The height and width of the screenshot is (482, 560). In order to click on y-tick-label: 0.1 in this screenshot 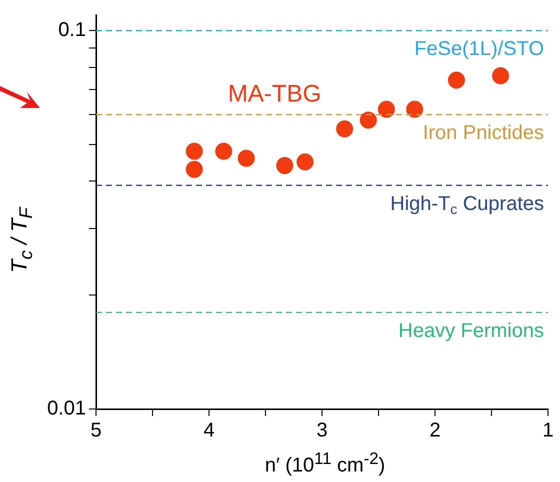, I will do `click(72, 30)`.